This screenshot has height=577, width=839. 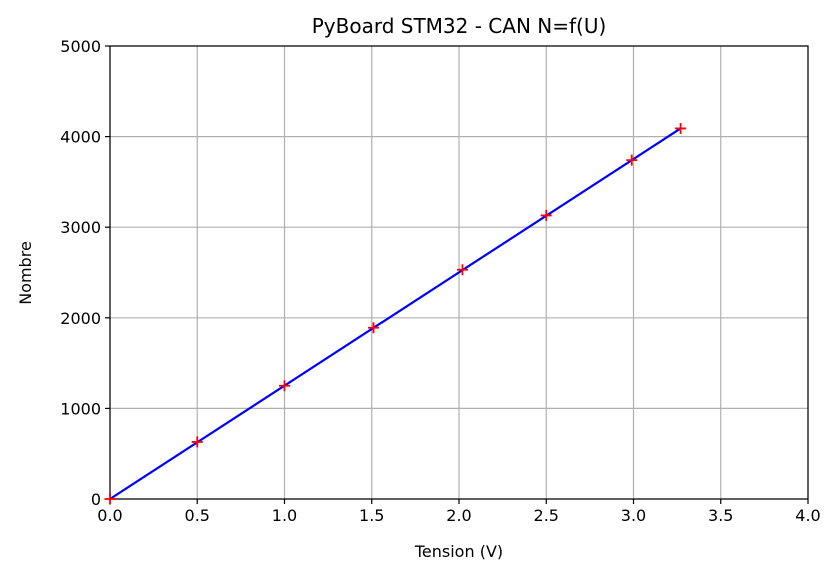 What do you see at coordinates (197, 515) in the screenshot?
I see `x-tick-label: 0.5` at bounding box center [197, 515].